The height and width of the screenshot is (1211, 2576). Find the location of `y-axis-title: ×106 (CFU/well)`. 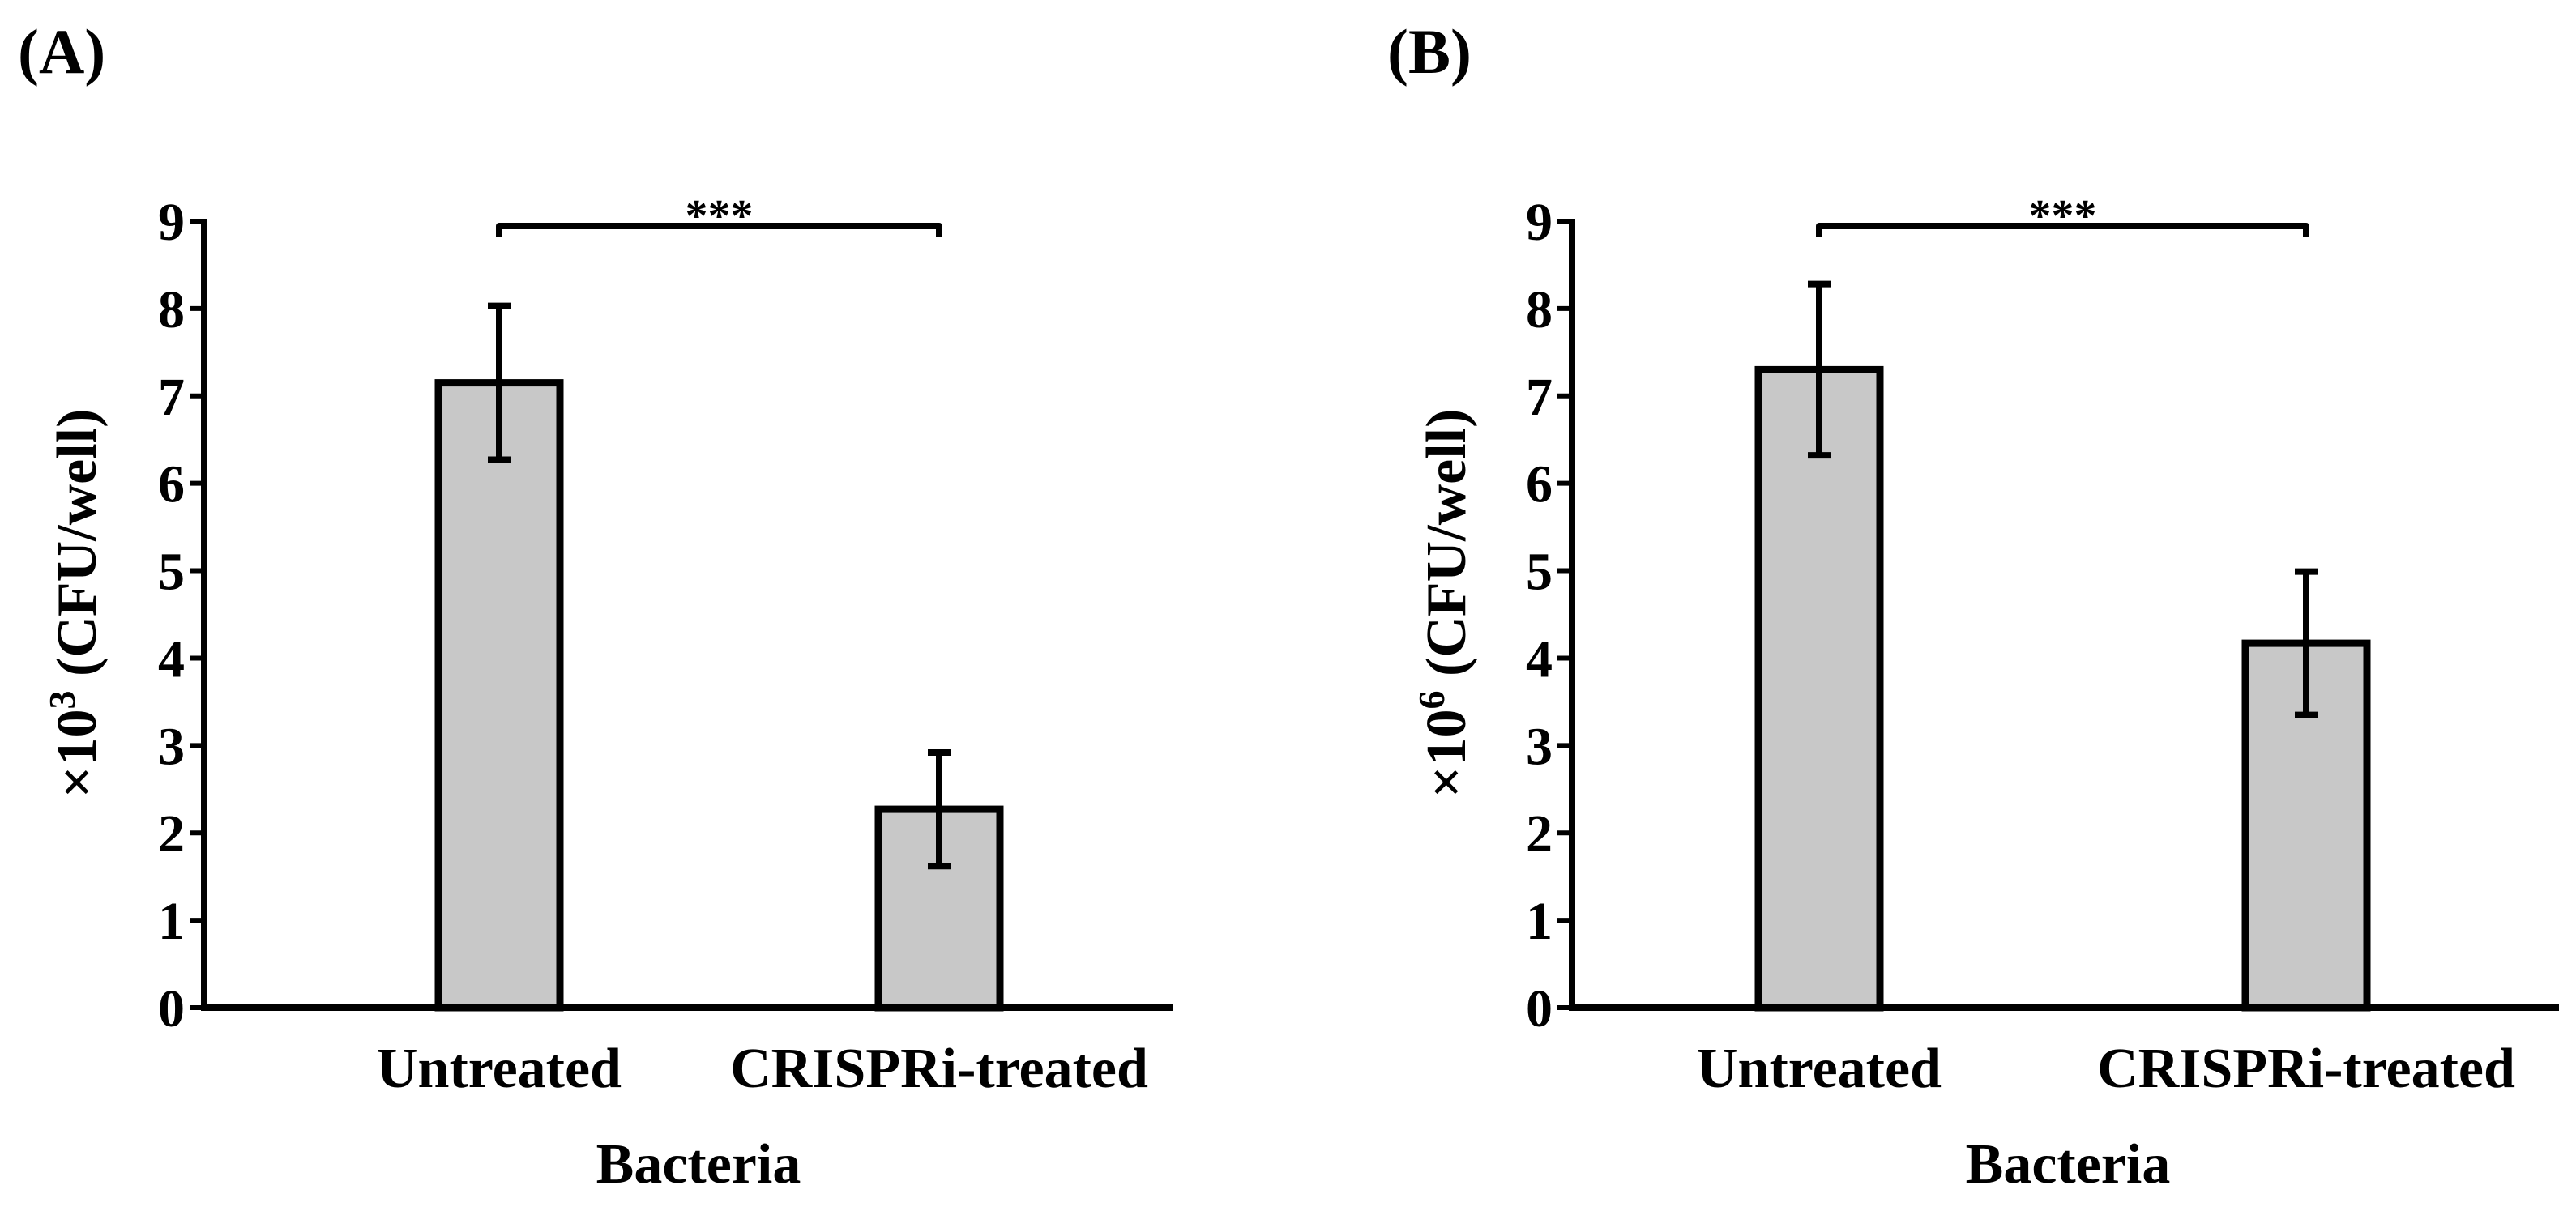

y-axis-title: ×106 (CFU/well) is located at coordinates (1444, 604).